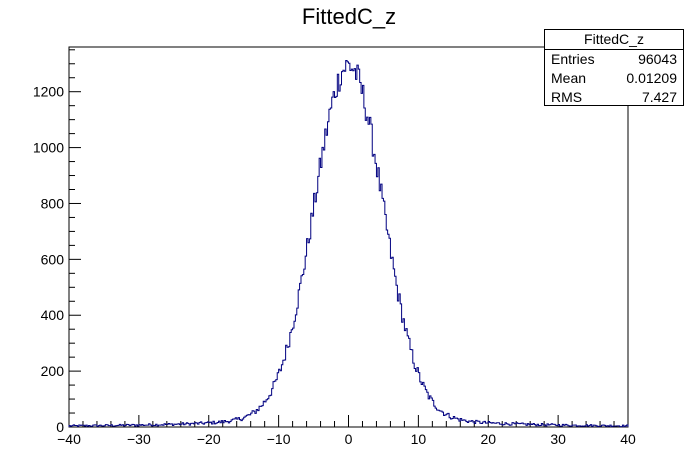 The width and height of the screenshot is (698, 474). I want to click on y-tick-label: 400, so click(53, 315).